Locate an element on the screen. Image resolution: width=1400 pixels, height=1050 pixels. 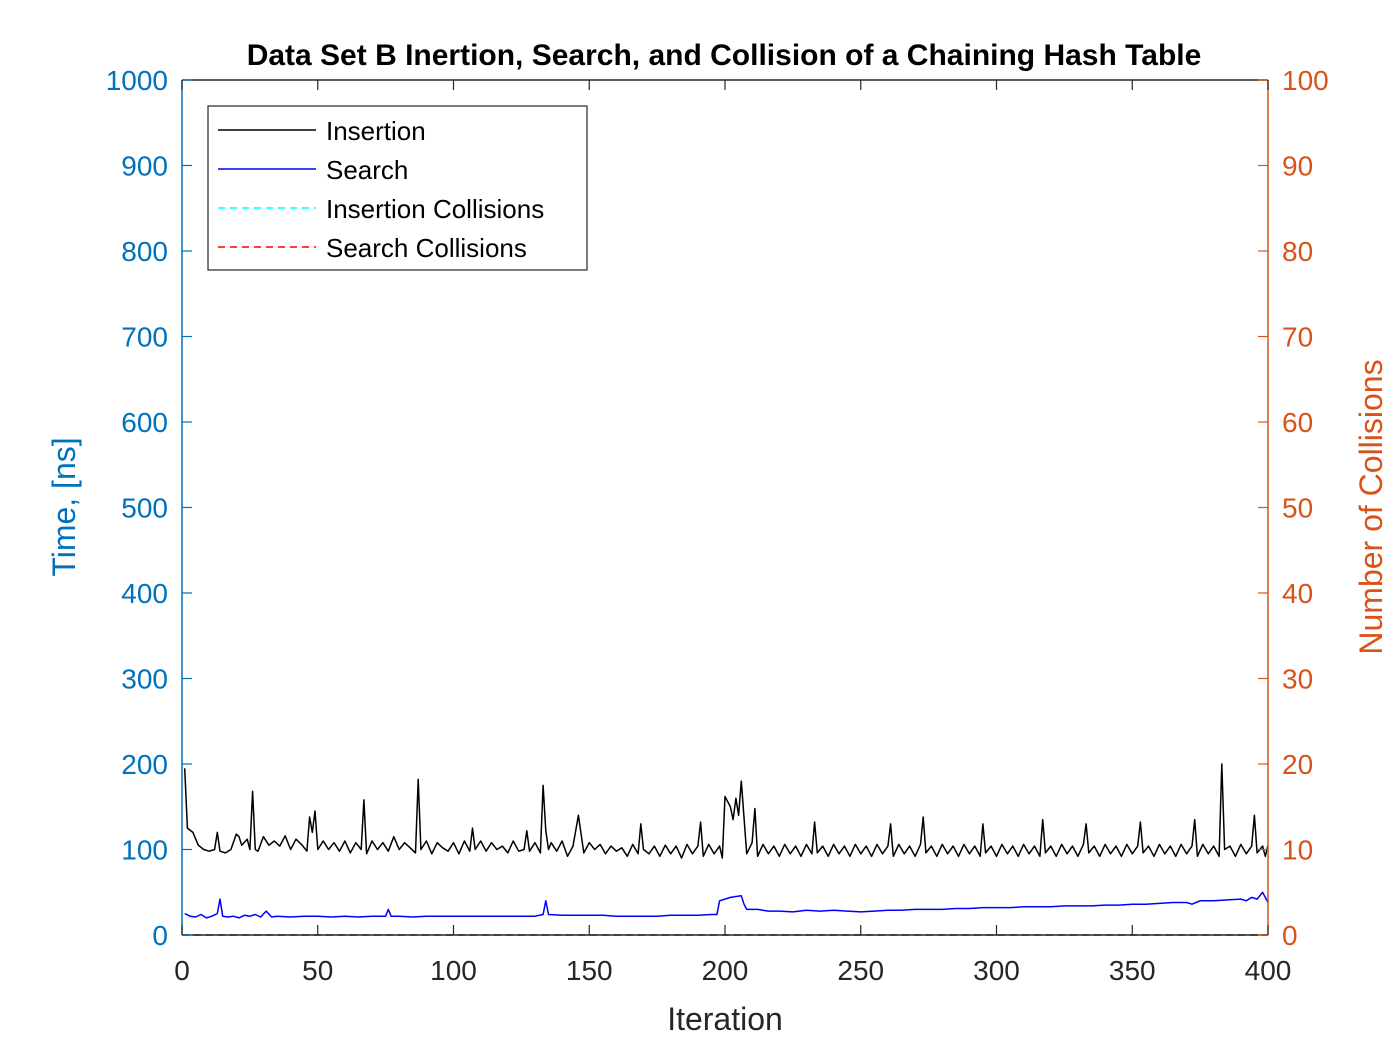
y-tick-label-right: 60 is located at coordinates (1297, 422).